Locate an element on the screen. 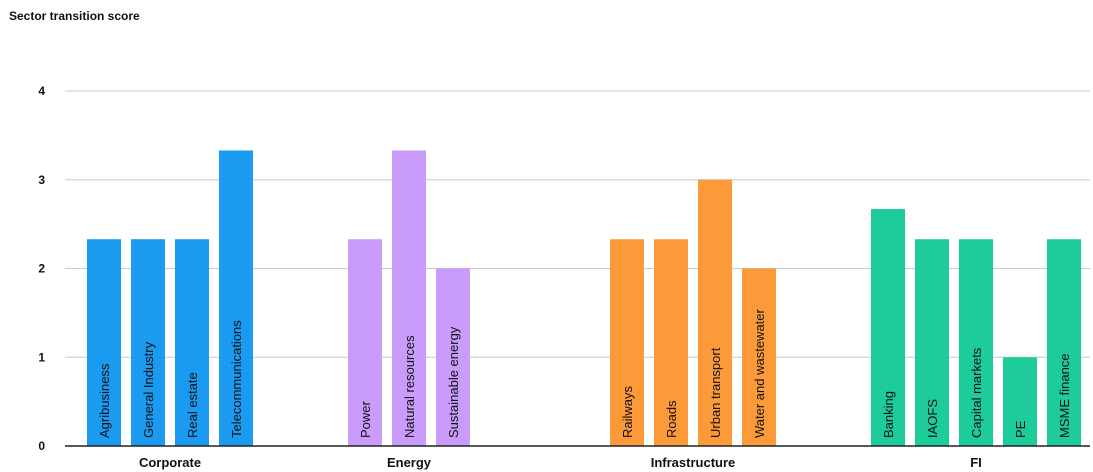 Image resolution: width=1093 pixels, height=472 pixels. bar-label: Sustainable energy is located at coordinates (453, 382).